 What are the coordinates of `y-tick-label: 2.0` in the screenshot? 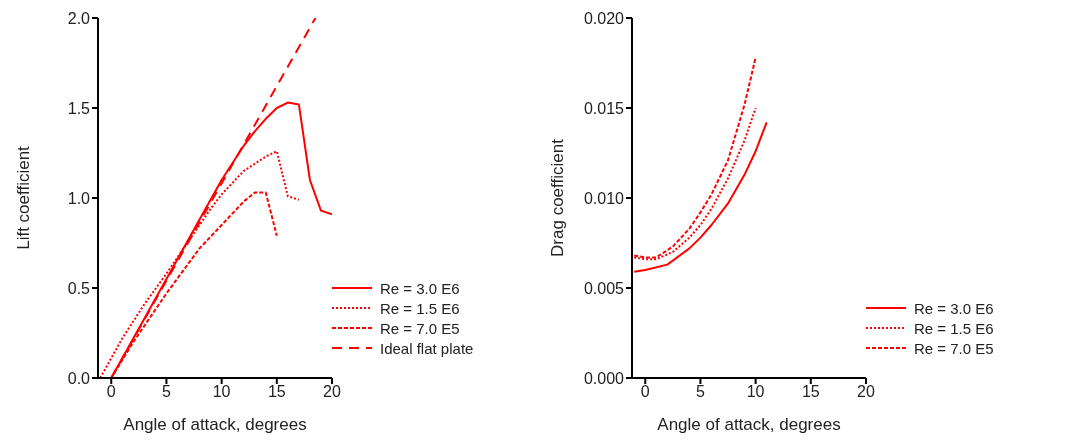 It's located at (79, 18).